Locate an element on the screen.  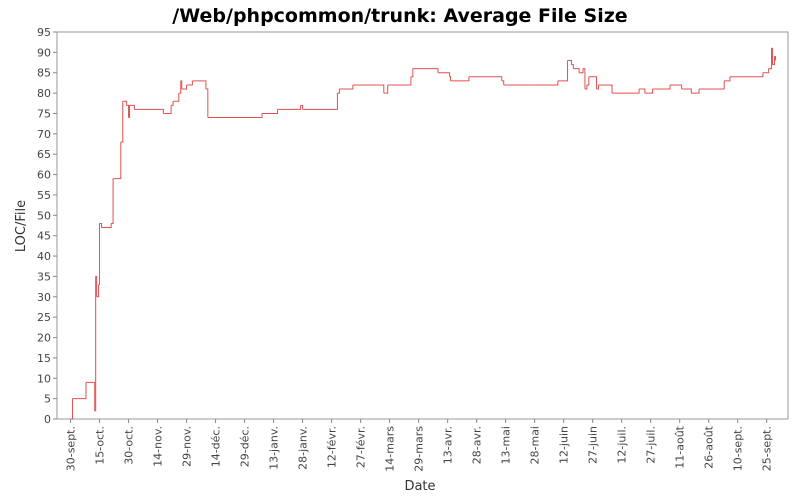
x-tick-label: 27-févr. is located at coordinates (361, 447).